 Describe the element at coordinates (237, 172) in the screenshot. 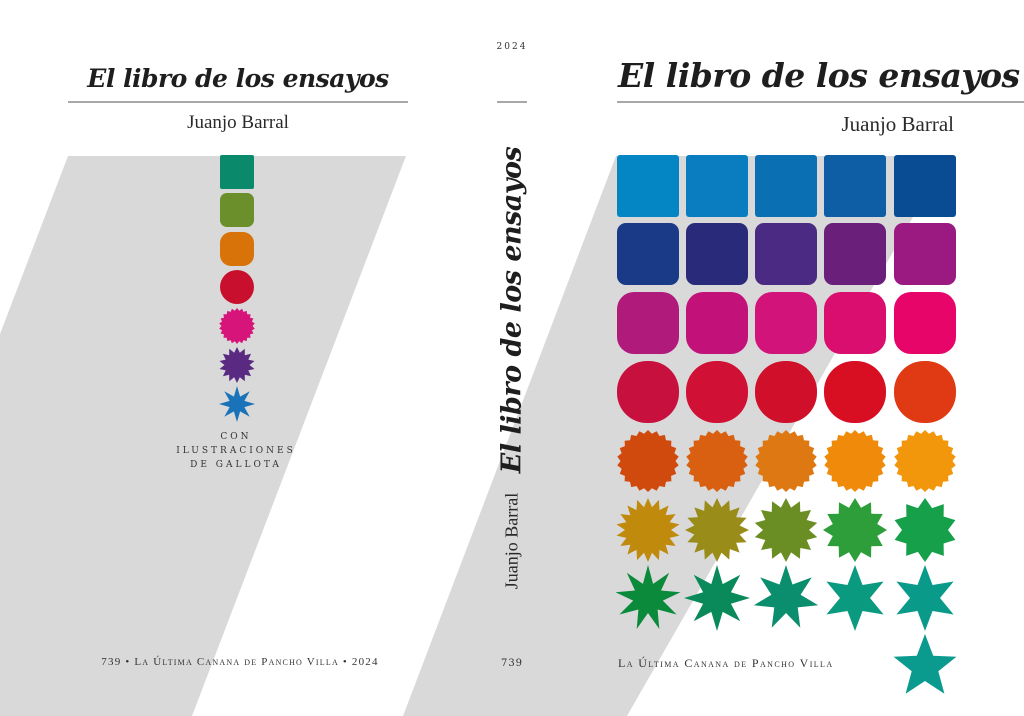

I see `back-shape-square` at that location.